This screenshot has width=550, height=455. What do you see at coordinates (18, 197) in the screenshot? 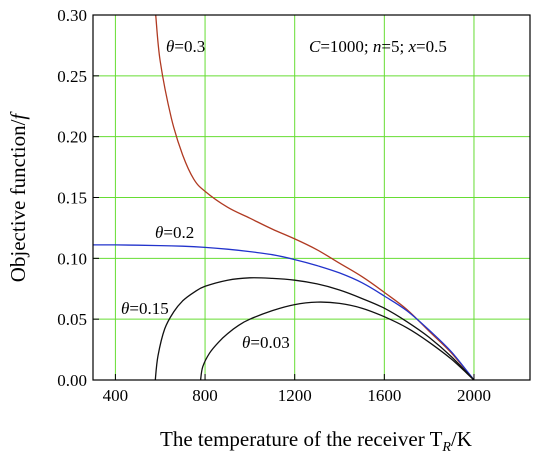
I see `y-axis-title: Objective function/f` at bounding box center [18, 197].